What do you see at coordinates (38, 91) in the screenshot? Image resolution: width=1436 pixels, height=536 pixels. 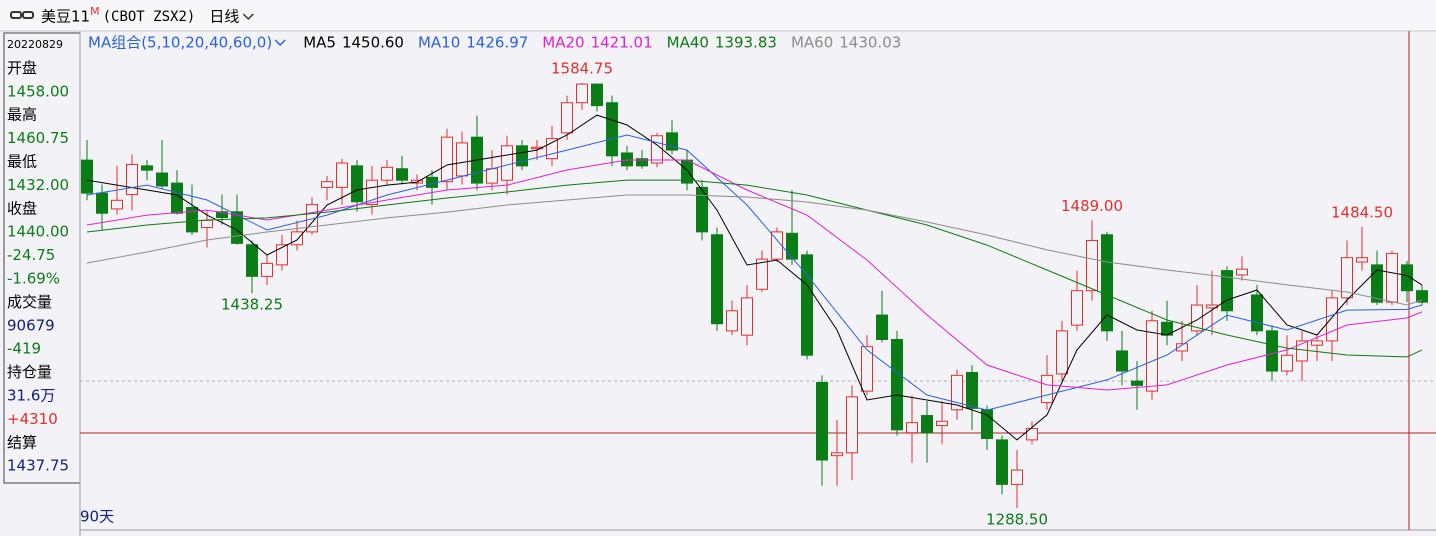 I see `info-line: 1458.00` at bounding box center [38, 91].